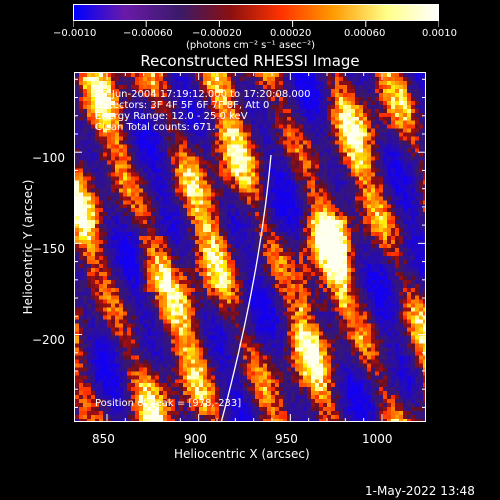  Describe the element at coordinates (250, 61) in the screenshot. I see `plot-title: Reconstructed RHESSI Image` at that location.